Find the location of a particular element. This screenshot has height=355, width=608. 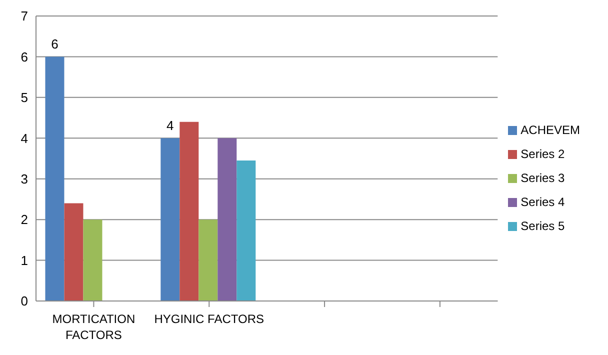

x-tick-label: HYGINIC FACTORS is located at coordinates (209, 319).